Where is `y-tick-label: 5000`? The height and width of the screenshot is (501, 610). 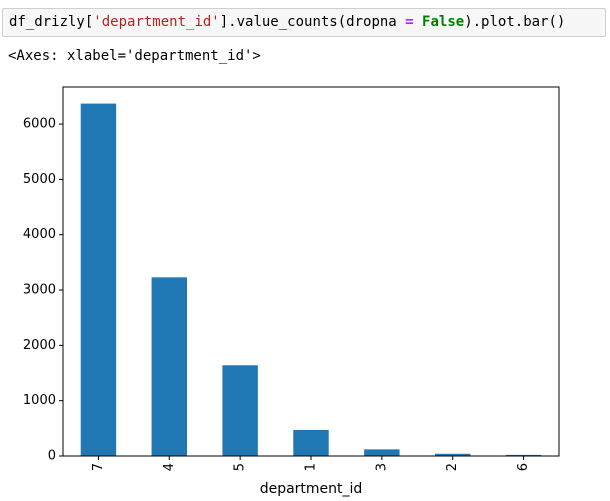
y-tick-label: 5000 is located at coordinates (39, 179).